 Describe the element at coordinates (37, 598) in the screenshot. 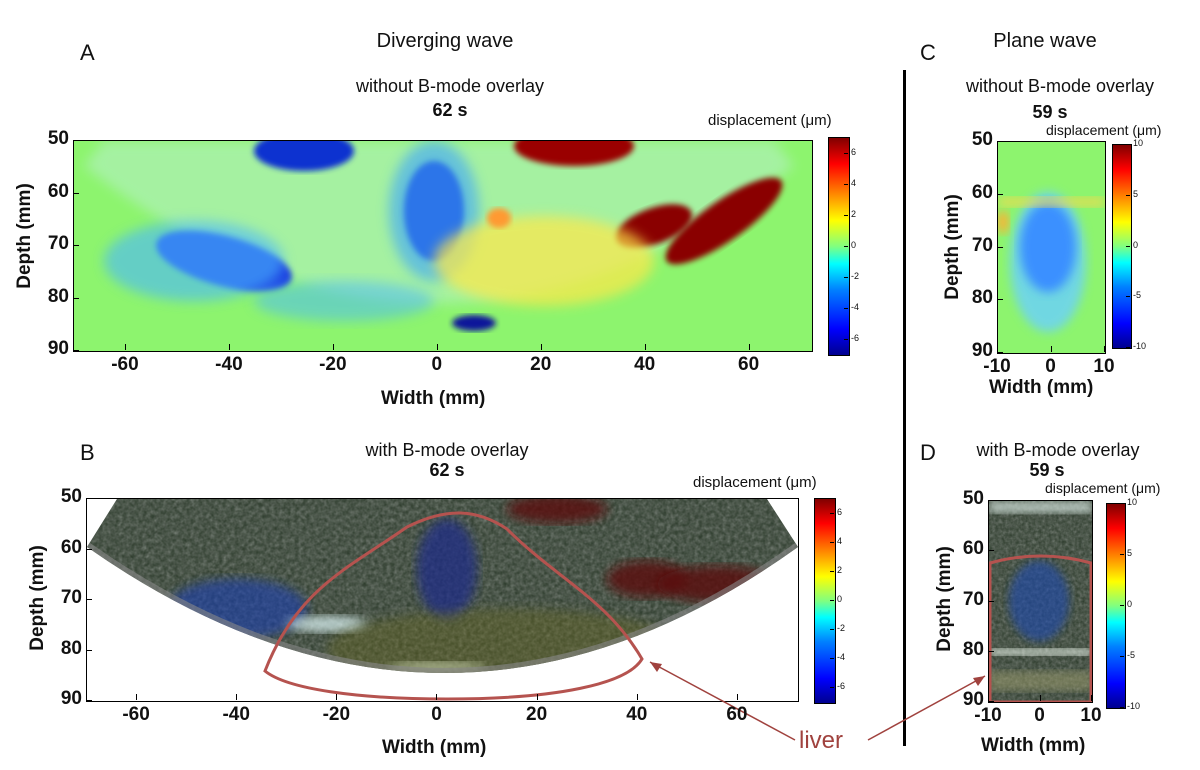

I see `panel-b-ylabel: Depth (mm)` at that location.